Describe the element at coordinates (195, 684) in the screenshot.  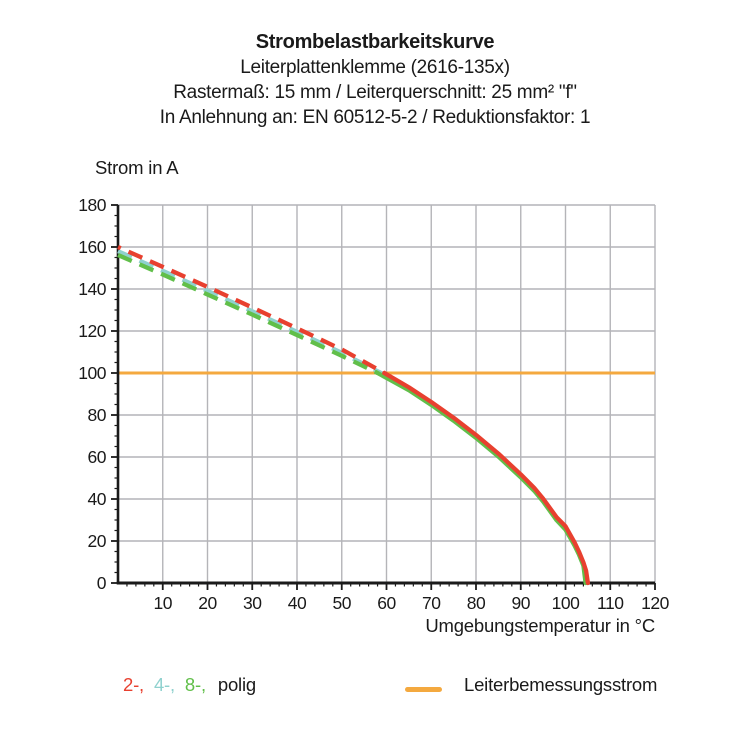
I see `legend-pole-8: 8-,` at that location.